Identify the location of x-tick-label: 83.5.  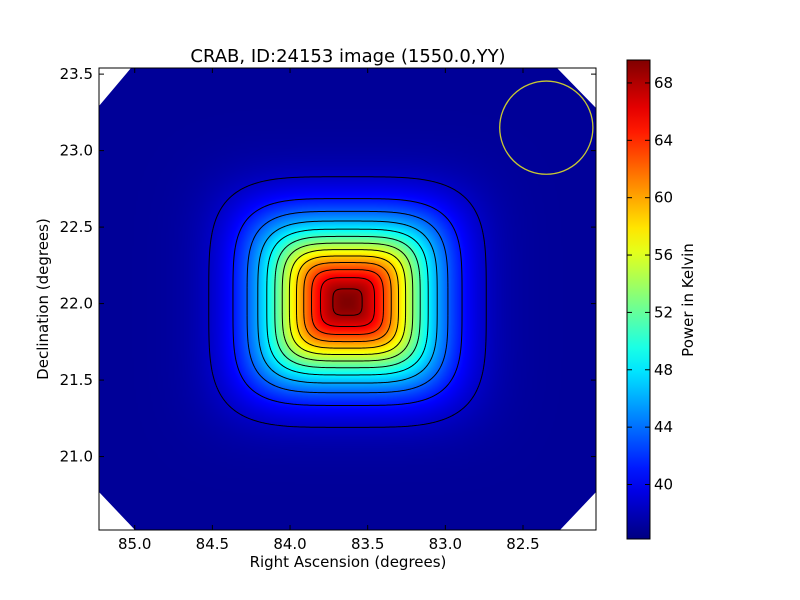
(367, 544).